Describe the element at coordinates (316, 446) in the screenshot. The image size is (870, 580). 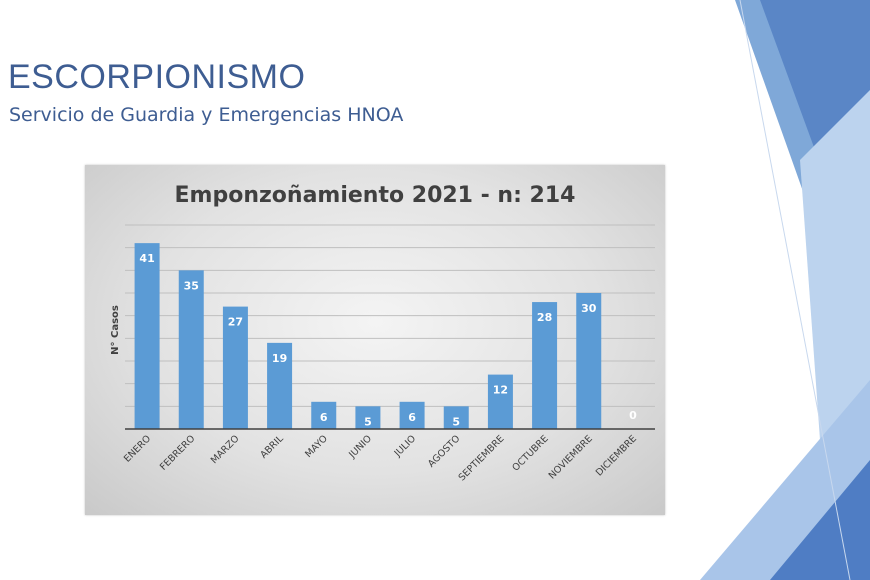
I see `x-tick-label: MAYO` at that location.